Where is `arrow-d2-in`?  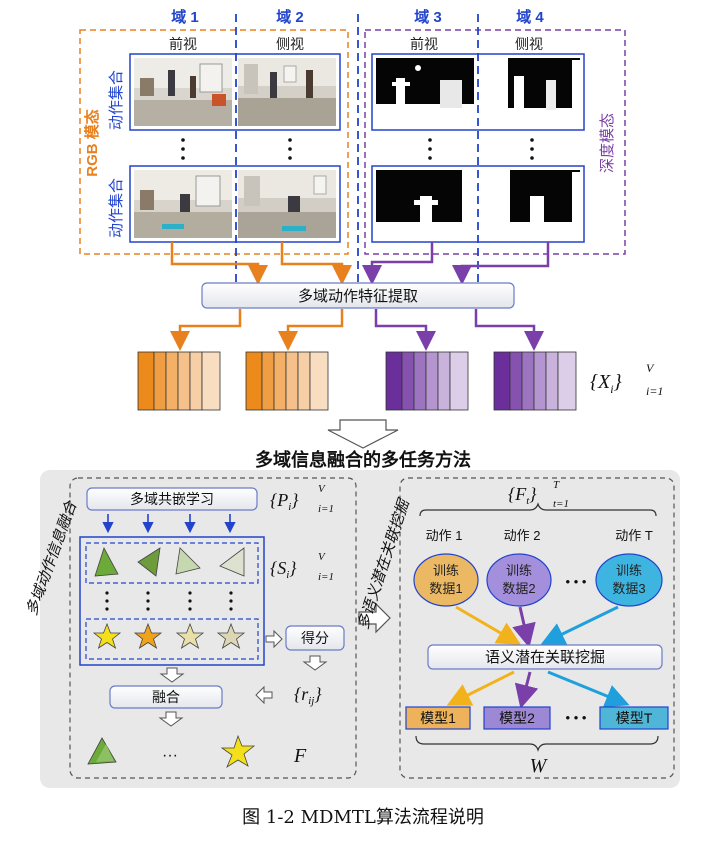 arrow-d2-in is located at coordinates (316, 263).